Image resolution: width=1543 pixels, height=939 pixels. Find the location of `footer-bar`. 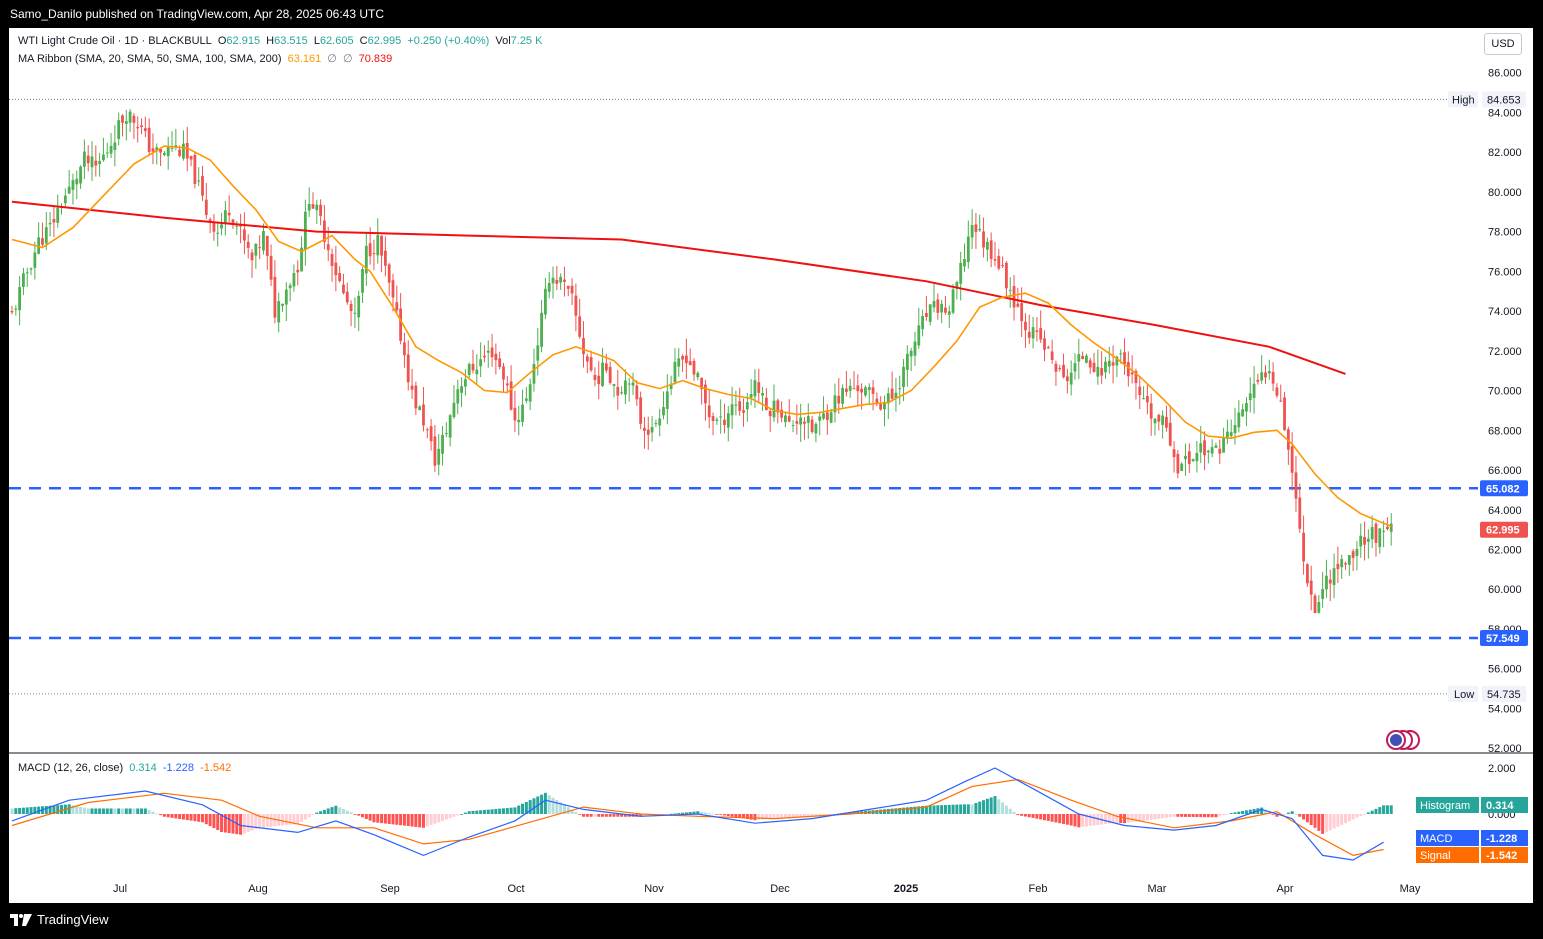

footer-bar is located at coordinates (771, 921).